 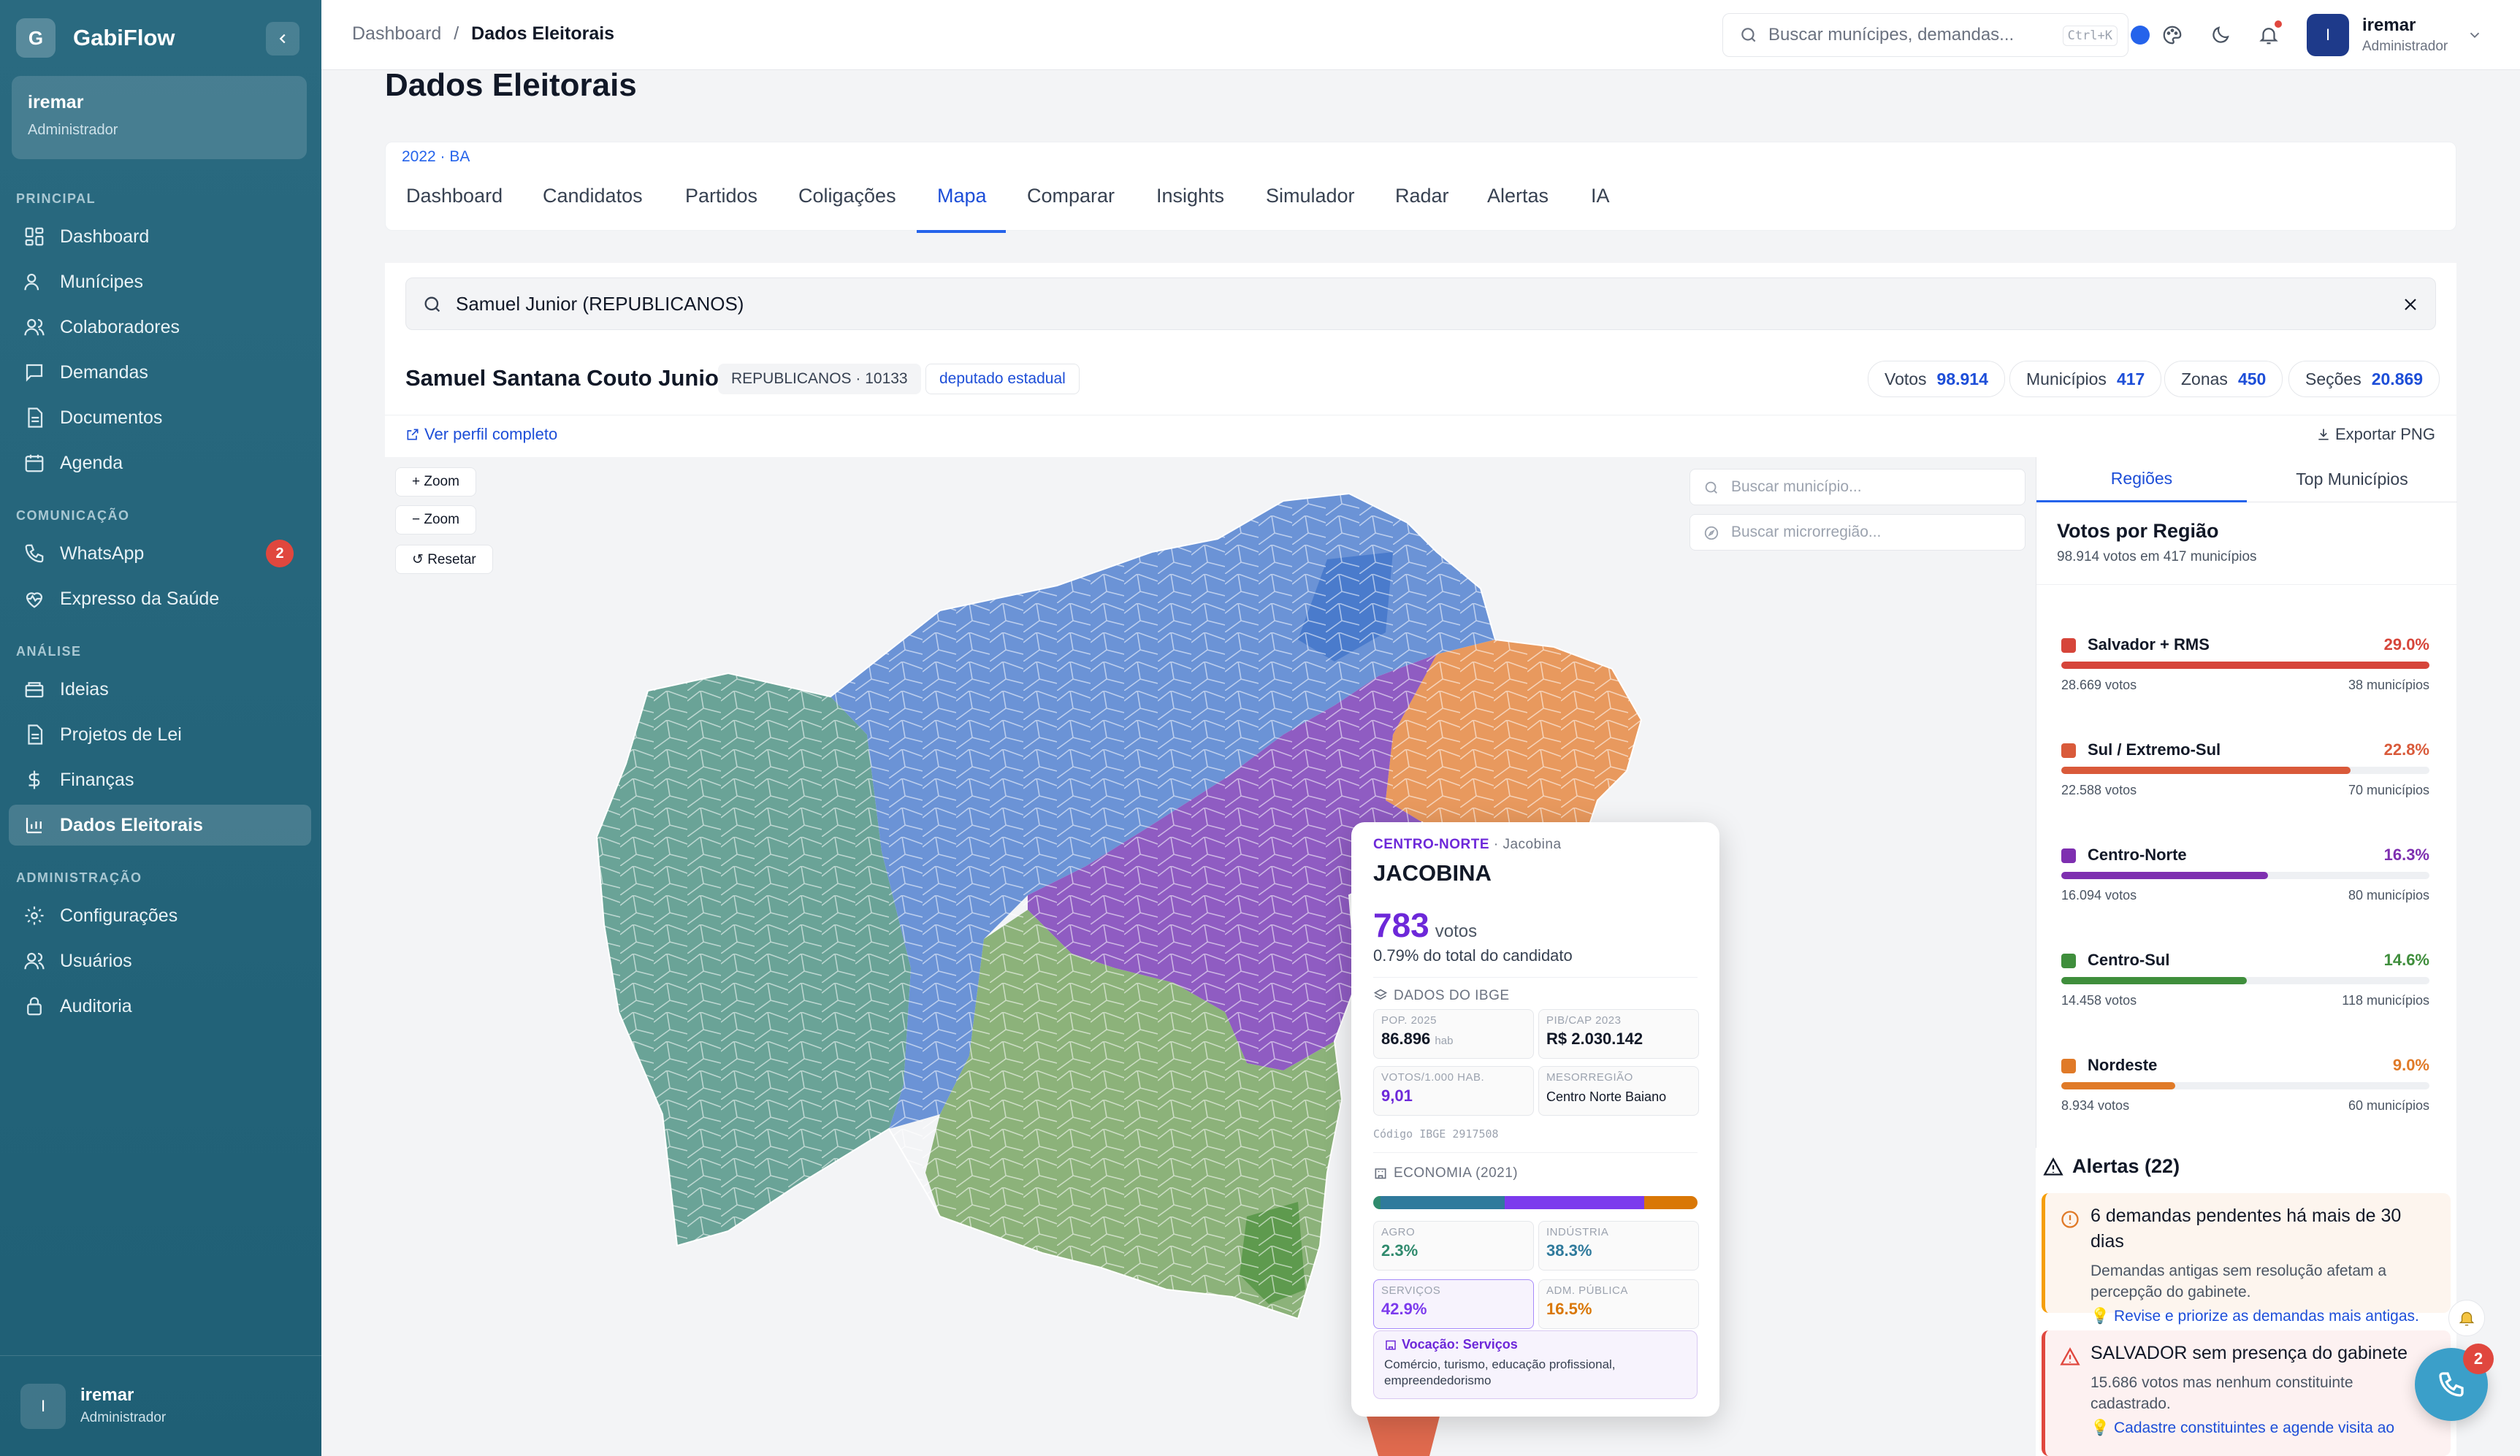 I want to click on zoom-in-button: + Zoom, so click(x=435, y=482).